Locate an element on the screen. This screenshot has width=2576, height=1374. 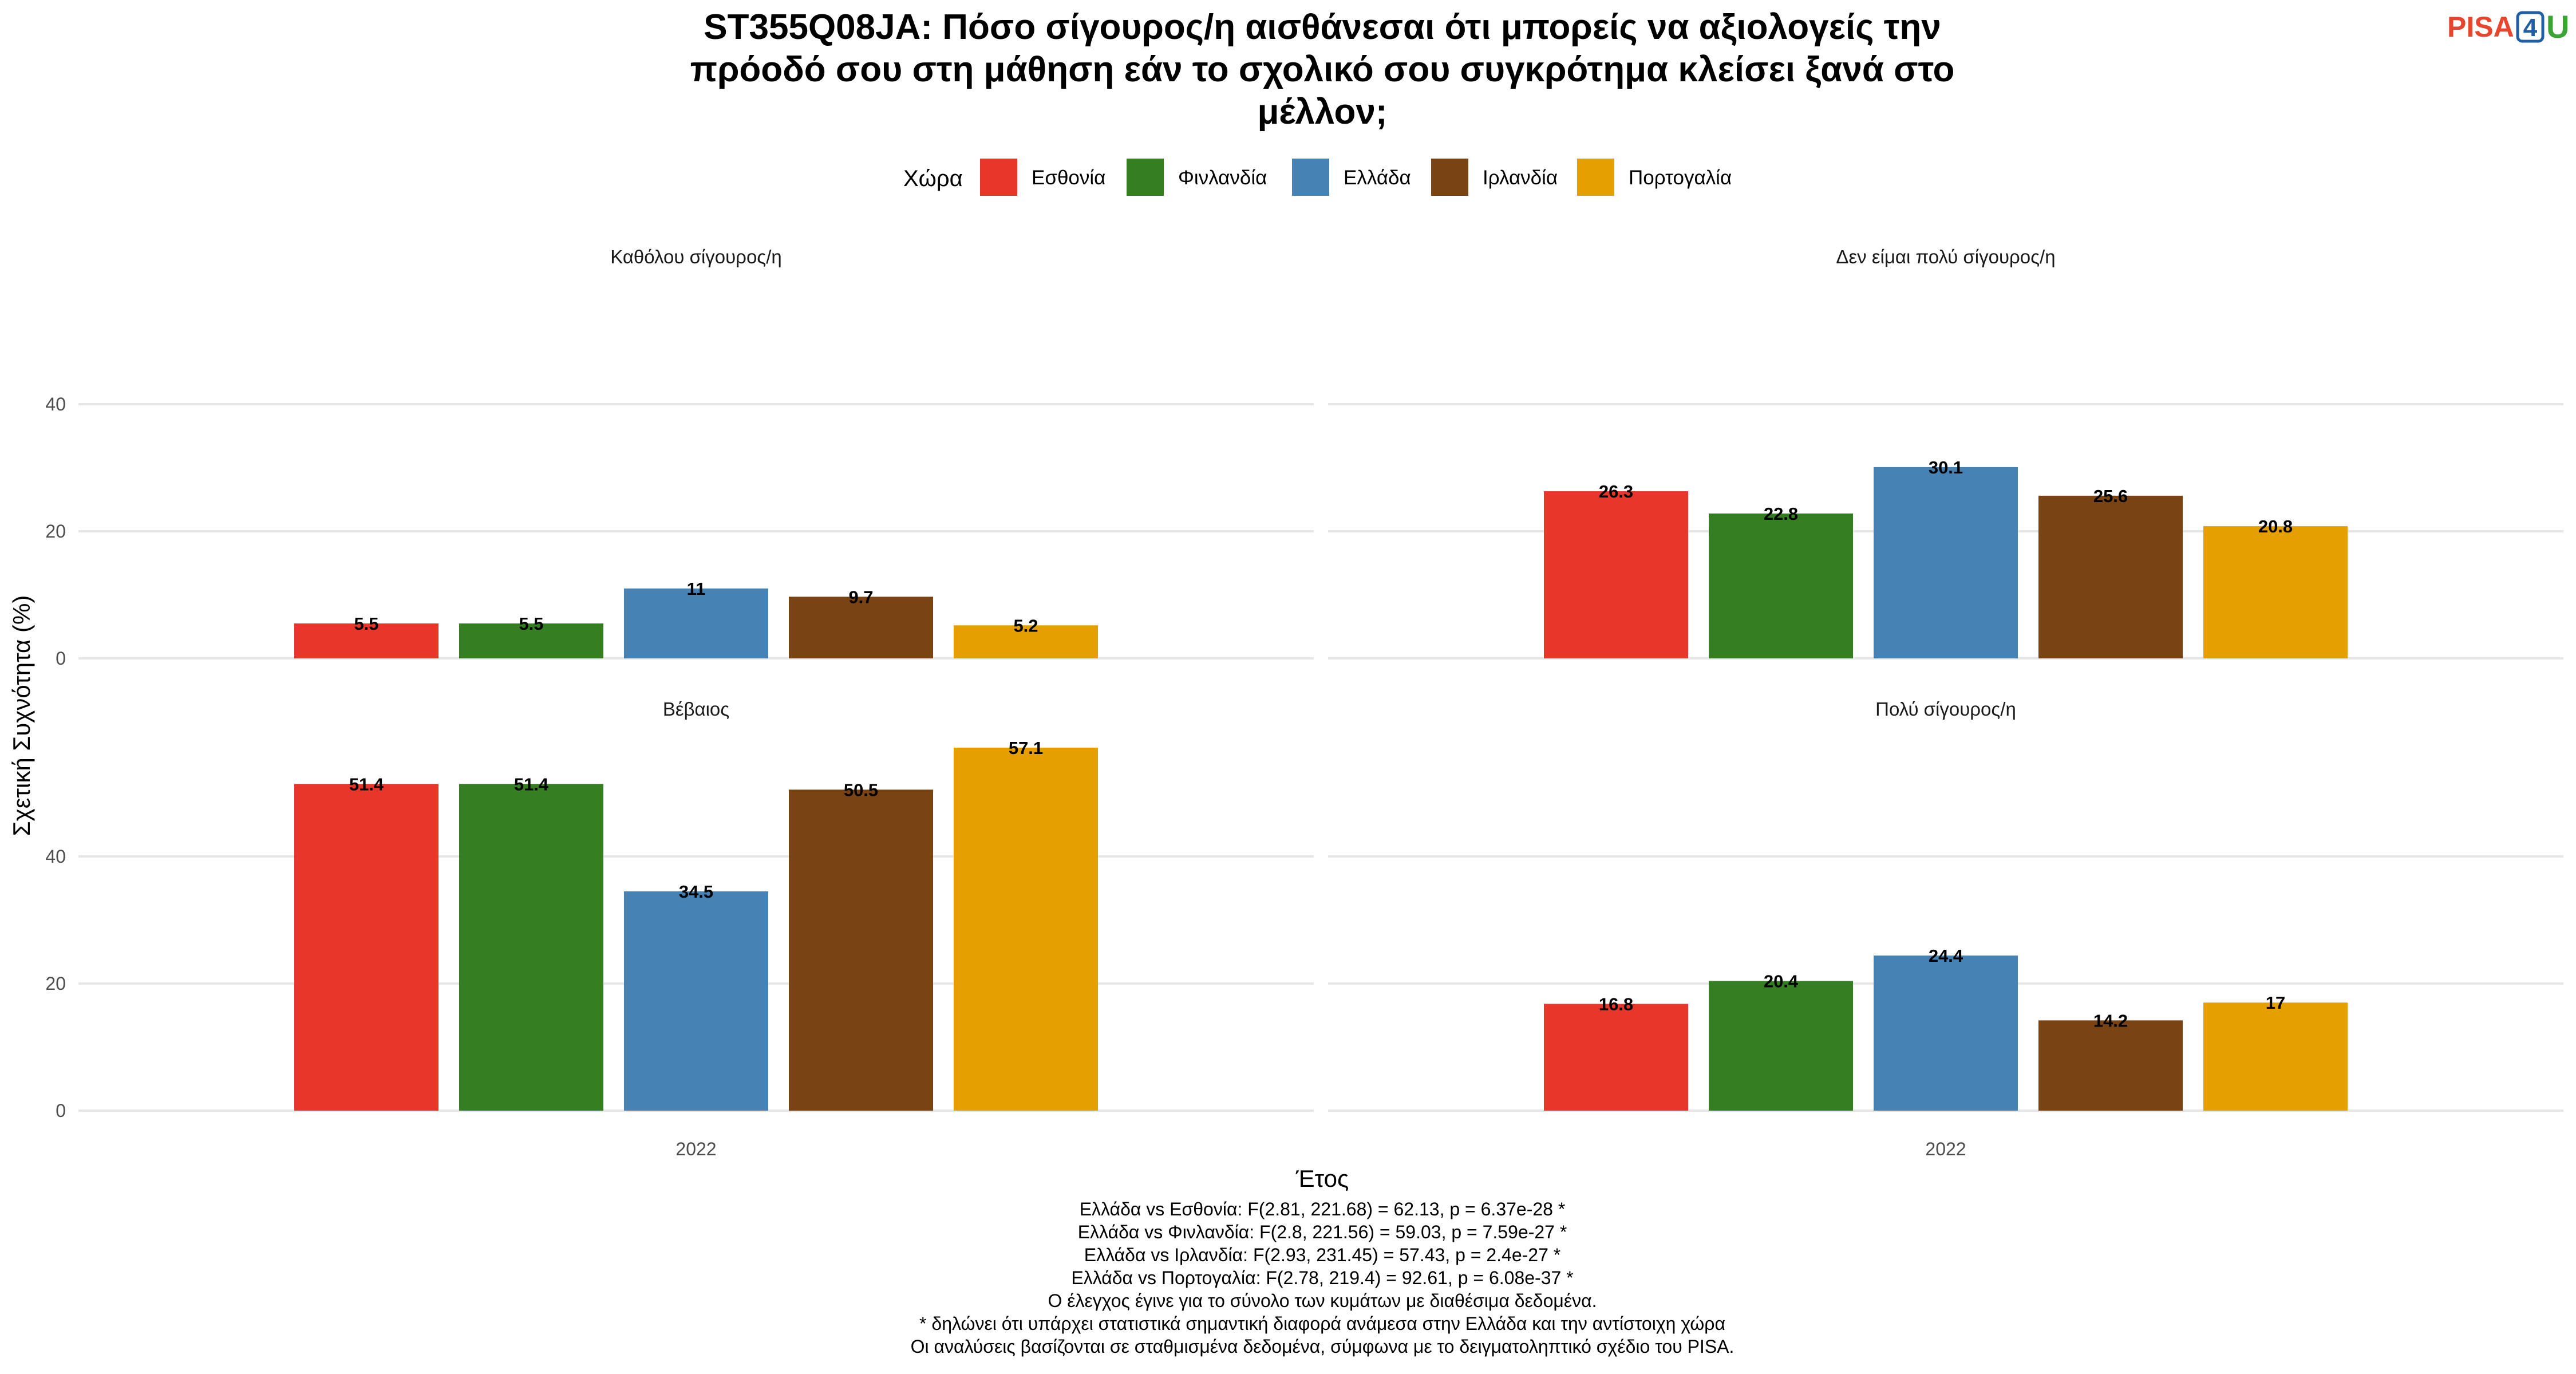
legend-label: Πορτογαλία is located at coordinates (1680, 178).